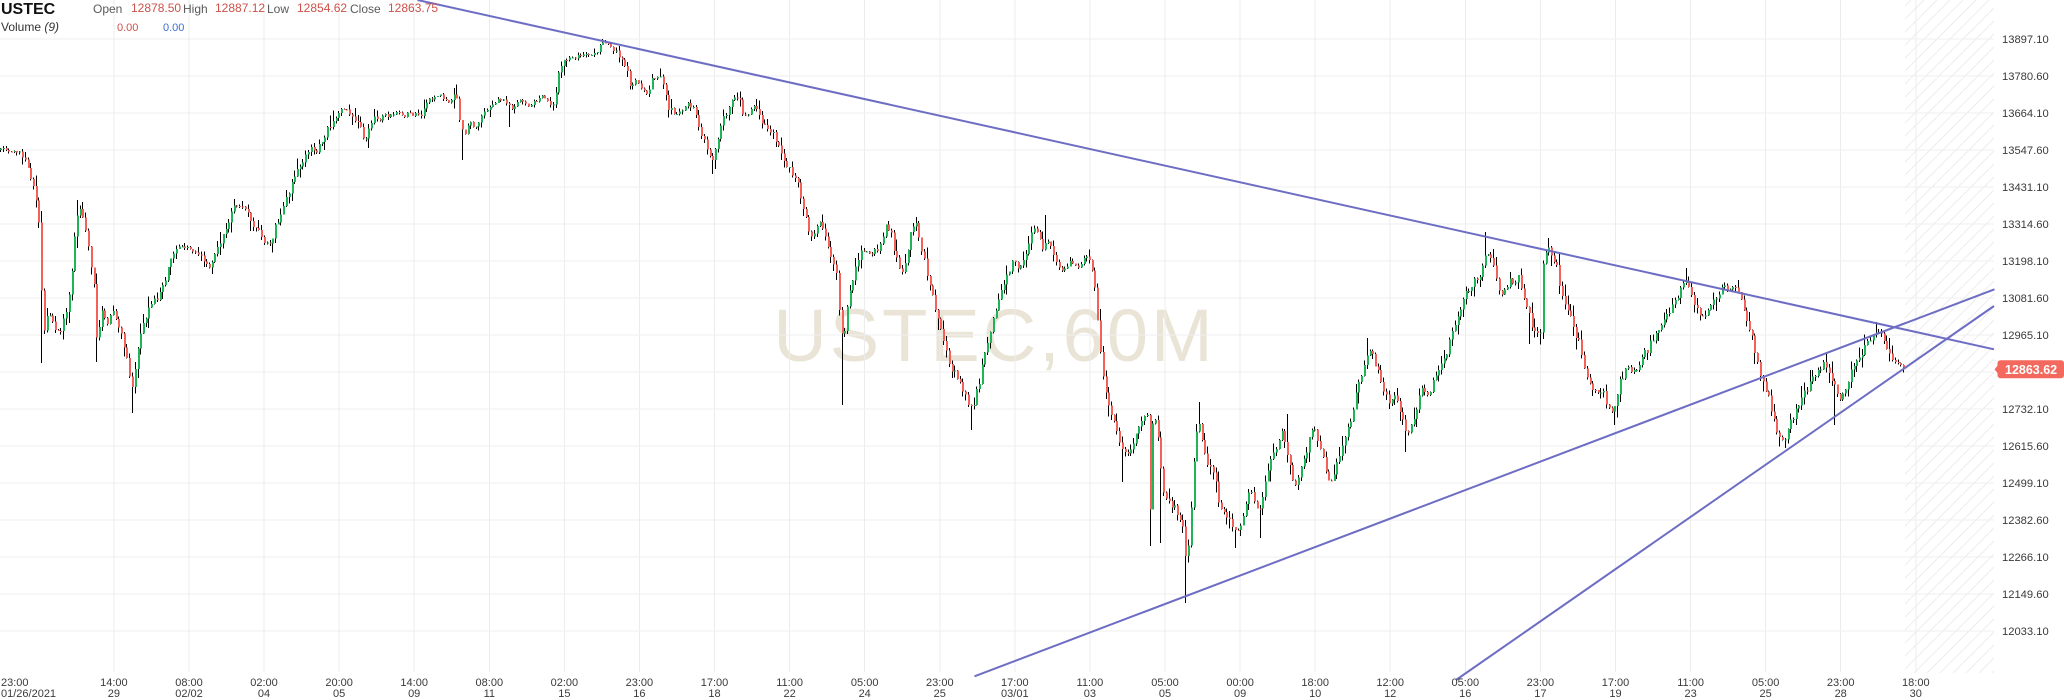  Describe the element at coordinates (114, 694) in the screenshot. I see `svg-text: 29` at that location.